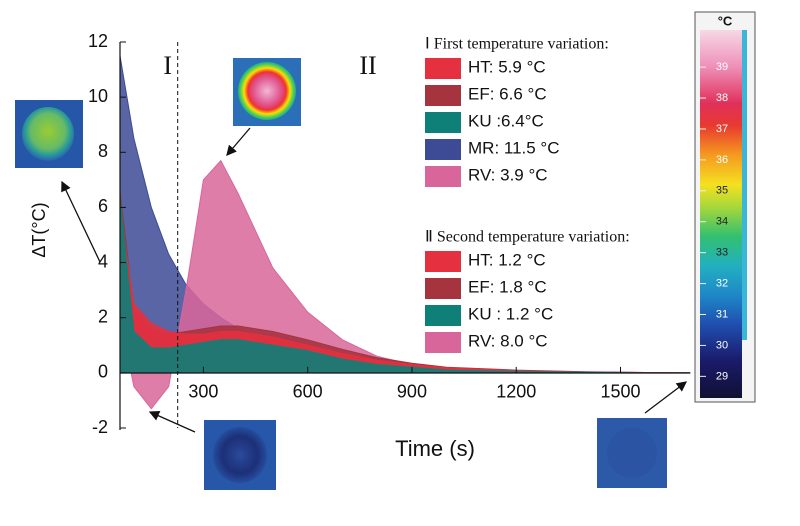  Describe the element at coordinates (308, 392) in the screenshot. I see `x-tick-label: 600` at that location.